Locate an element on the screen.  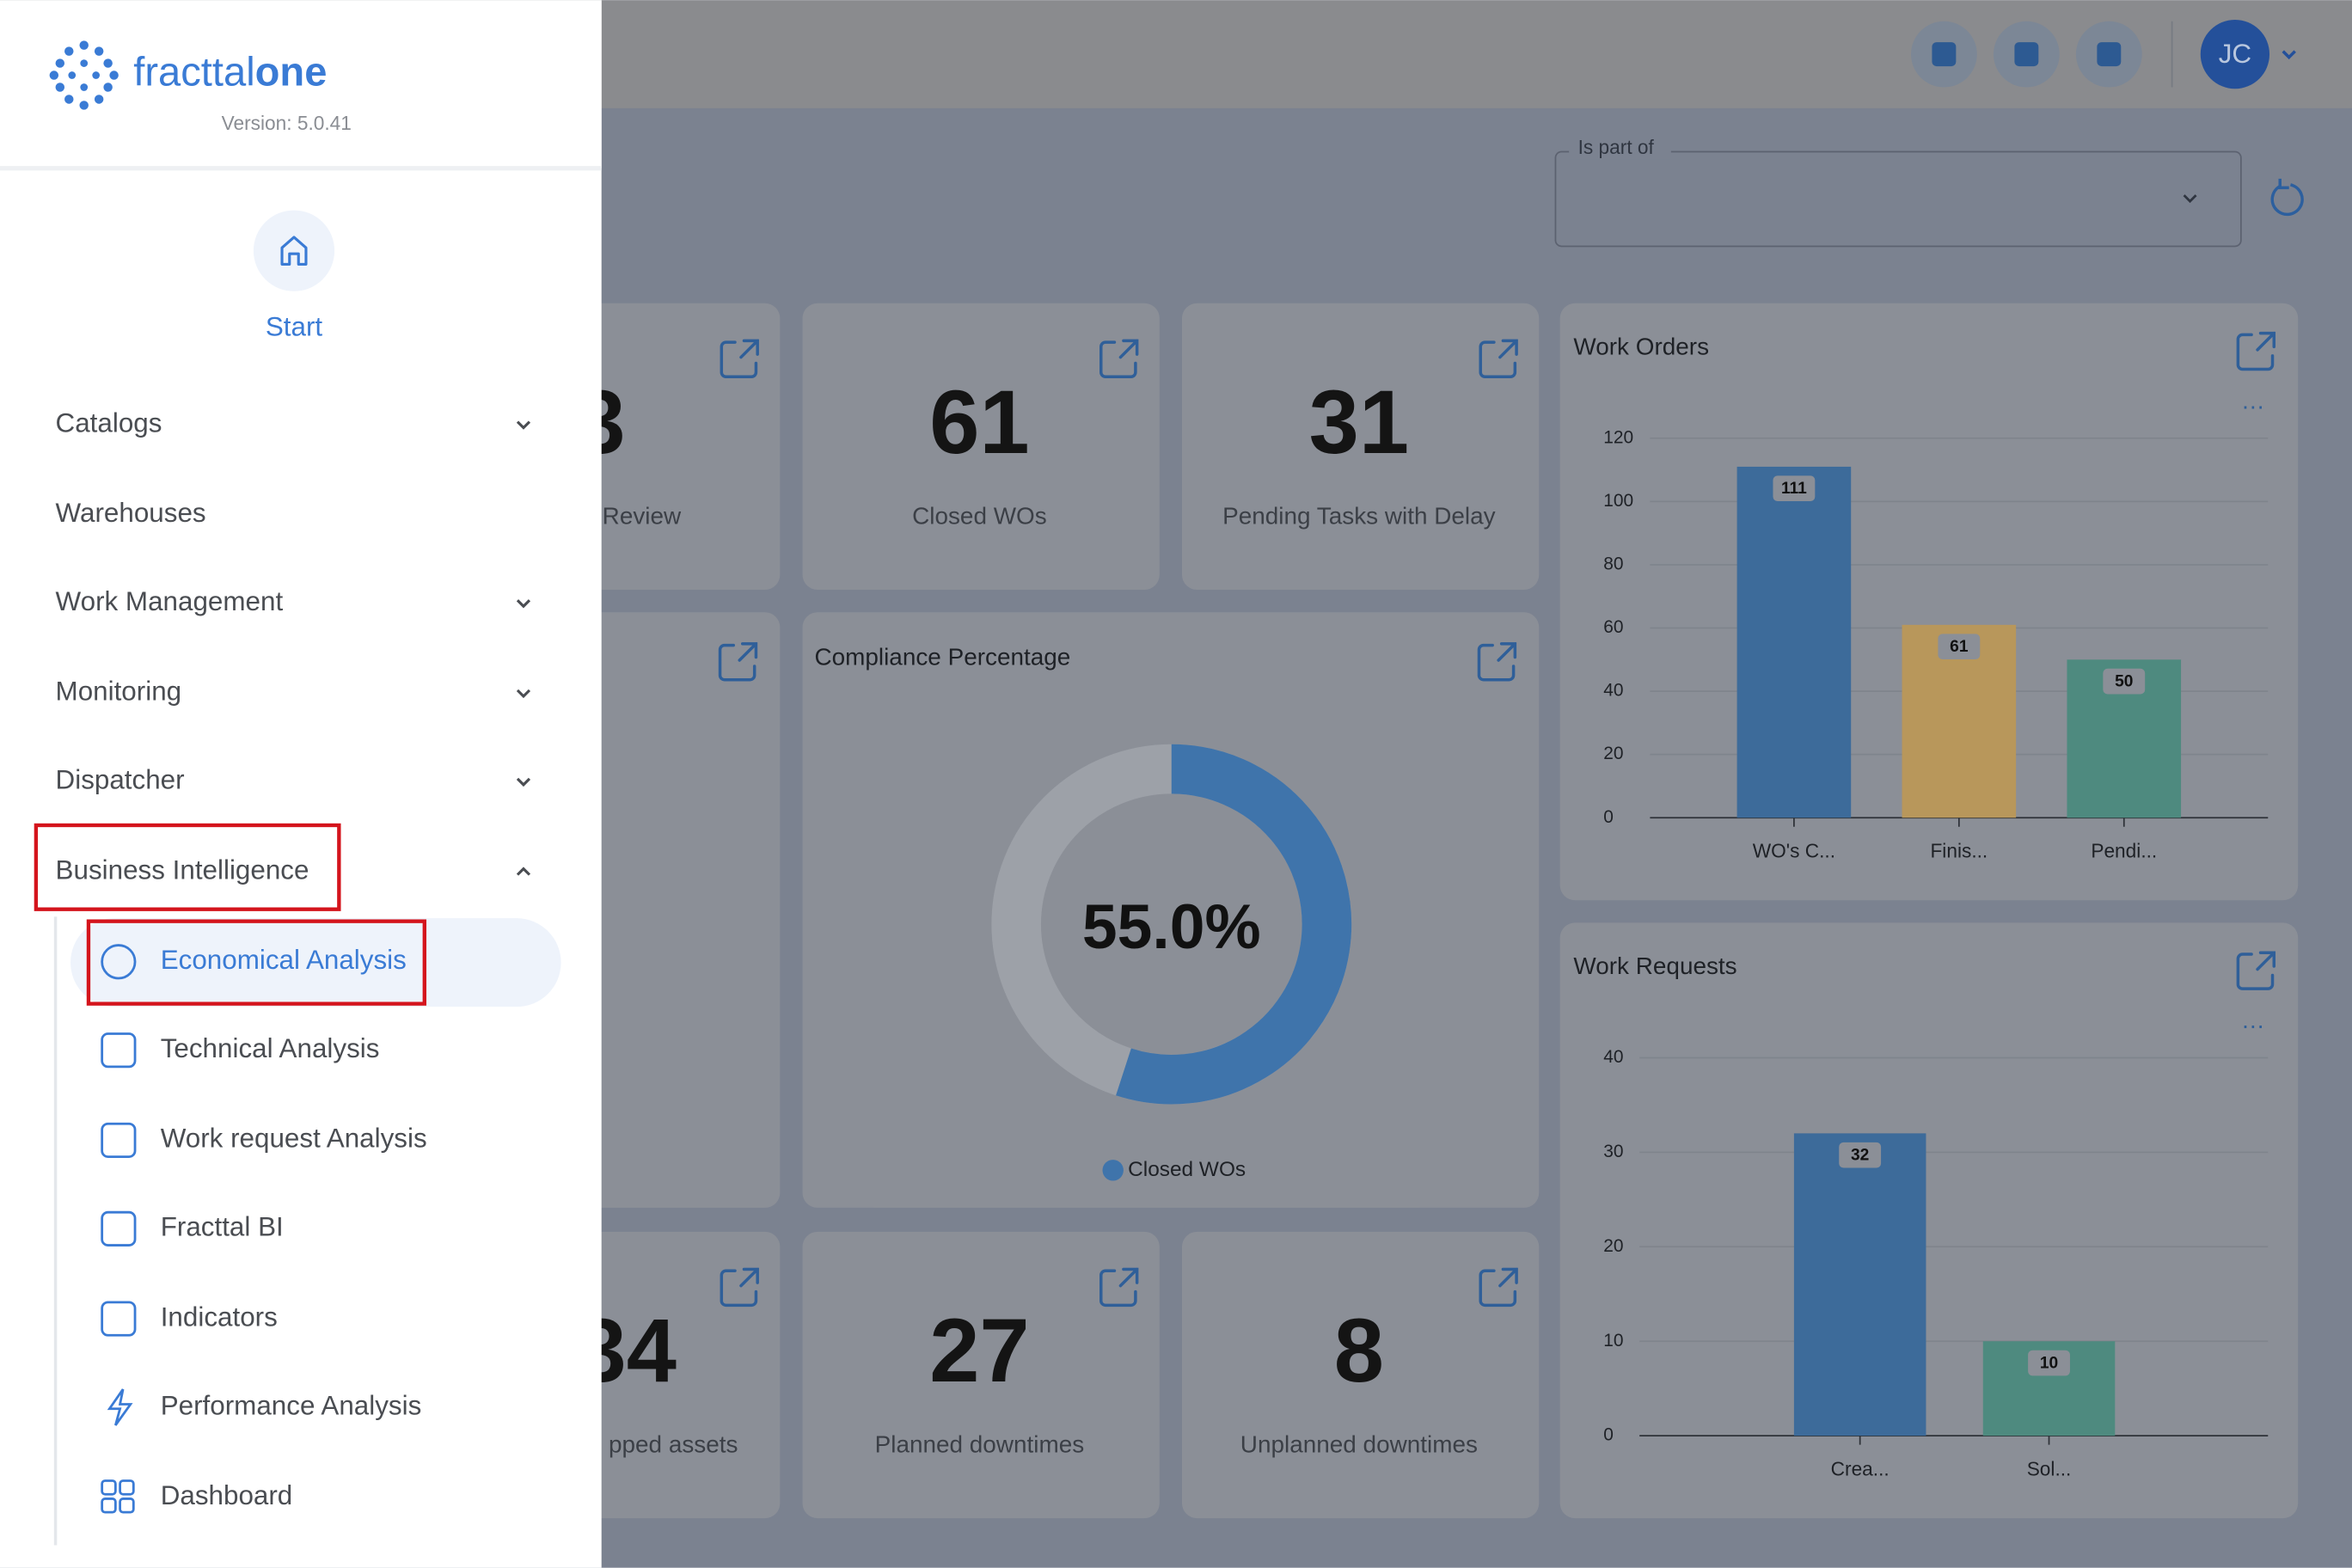
avatar-initials: JC is located at coordinates (2235, 54).